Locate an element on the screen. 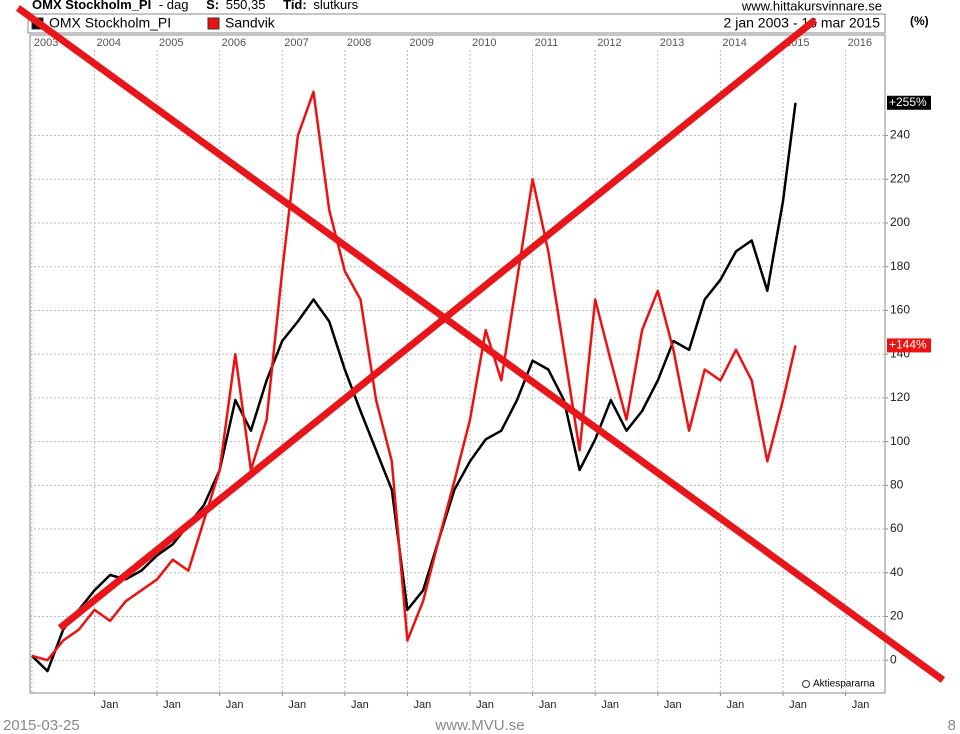 The height and width of the screenshot is (734, 960). y-tick-label: 100 is located at coordinates (900, 441).